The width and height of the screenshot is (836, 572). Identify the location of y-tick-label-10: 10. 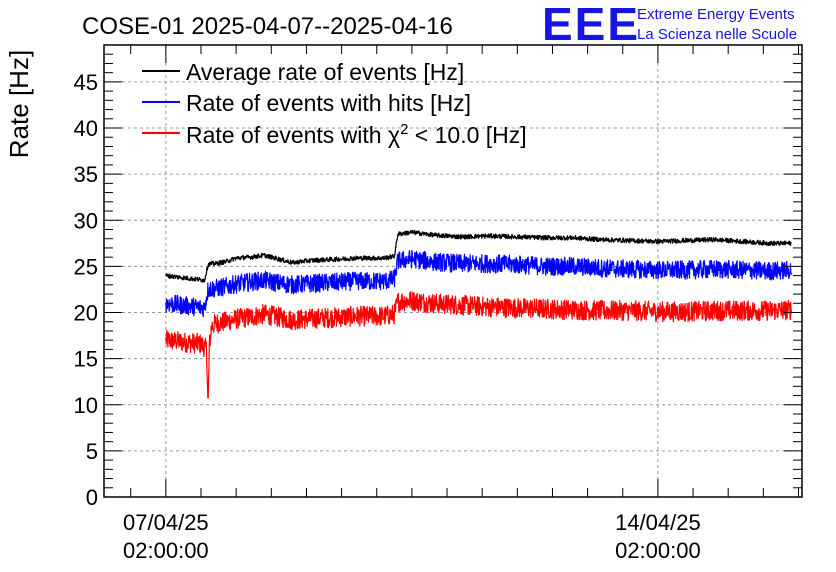
(86, 405).